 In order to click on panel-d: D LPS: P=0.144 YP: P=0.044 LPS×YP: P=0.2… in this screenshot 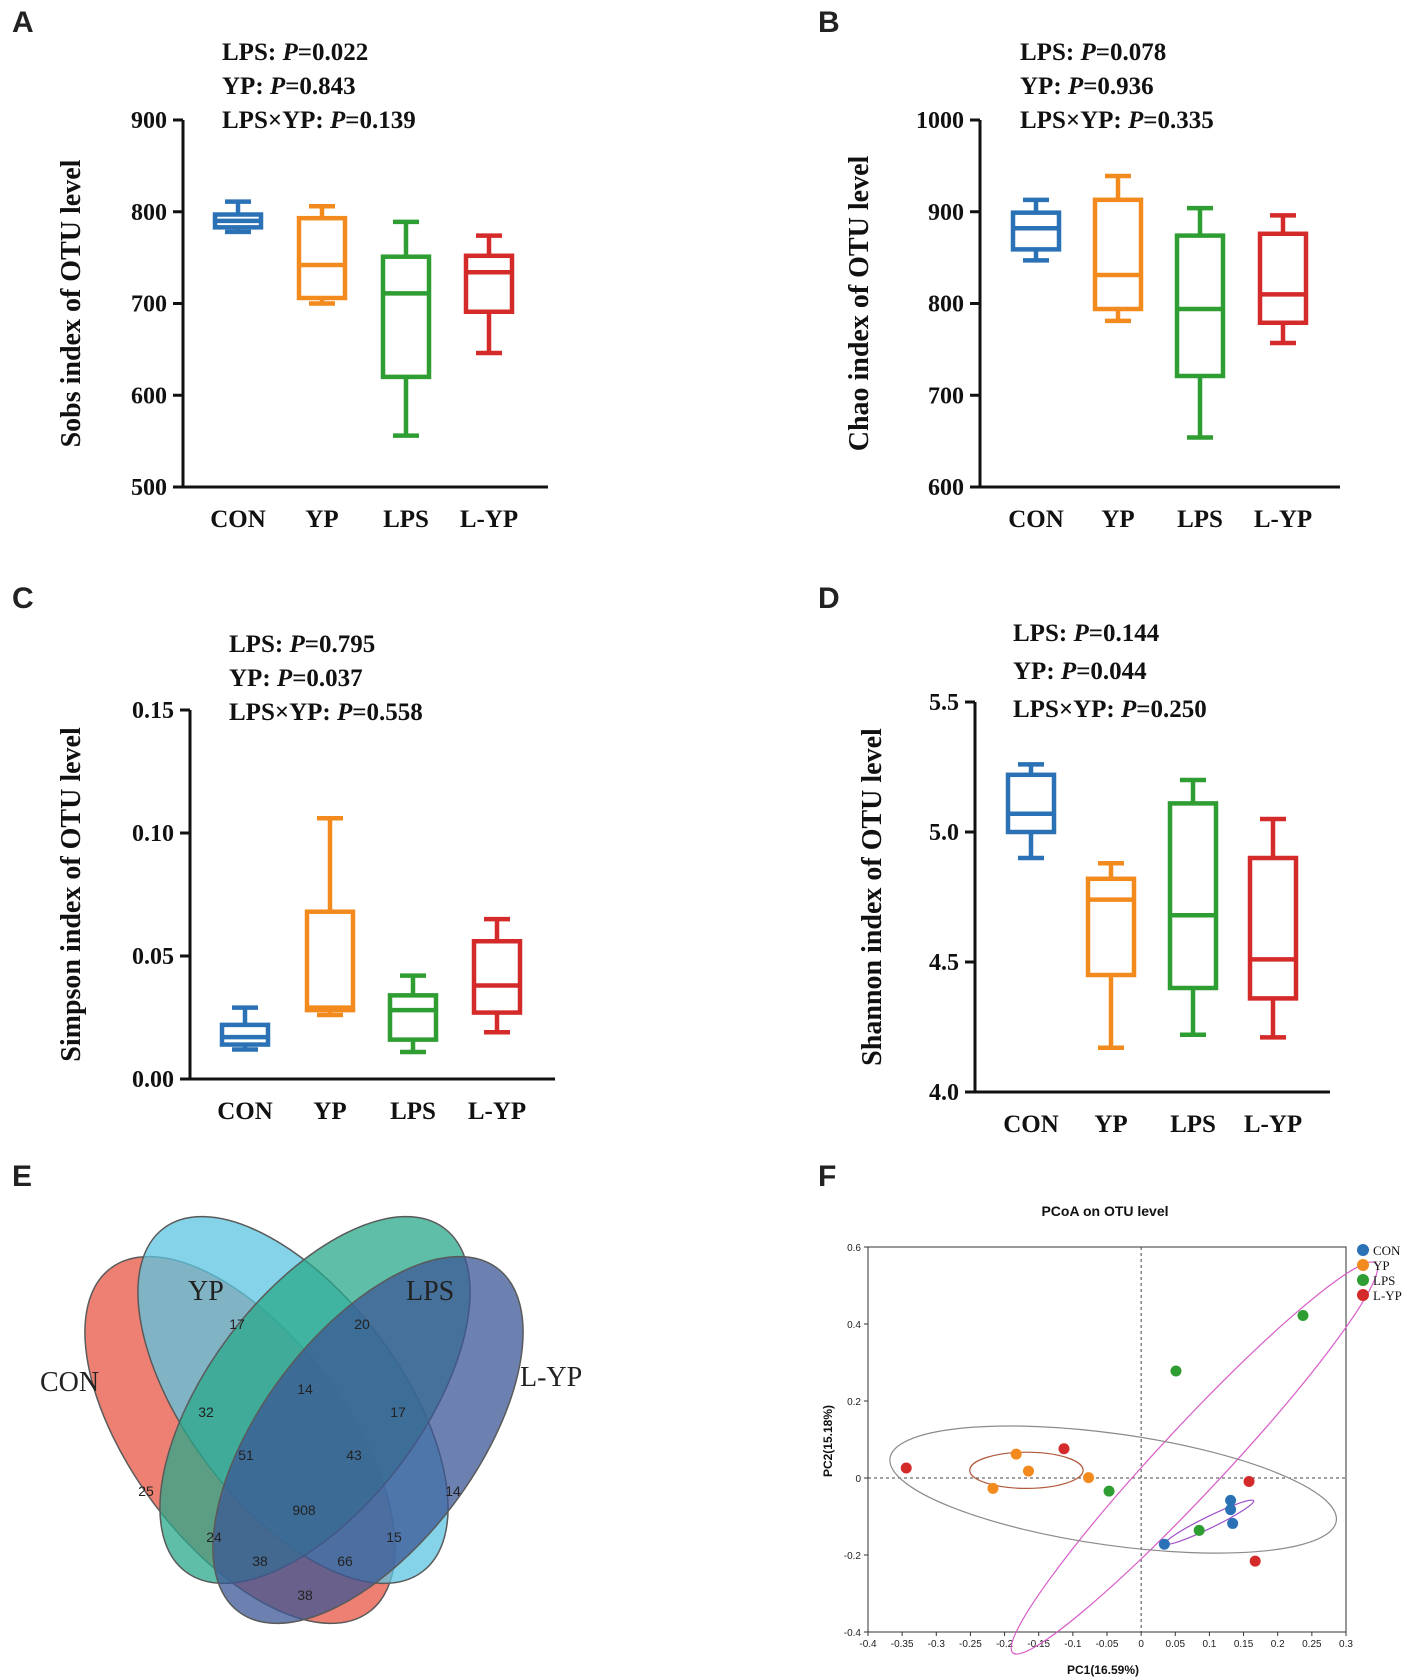, I will do `click(1074, 860)`.